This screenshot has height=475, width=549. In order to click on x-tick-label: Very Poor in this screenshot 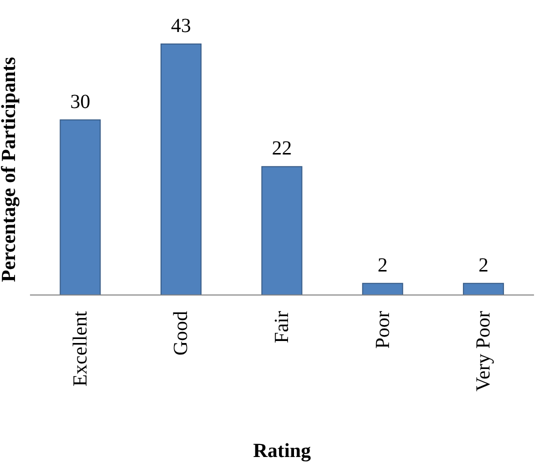, I will do `click(483, 351)`.